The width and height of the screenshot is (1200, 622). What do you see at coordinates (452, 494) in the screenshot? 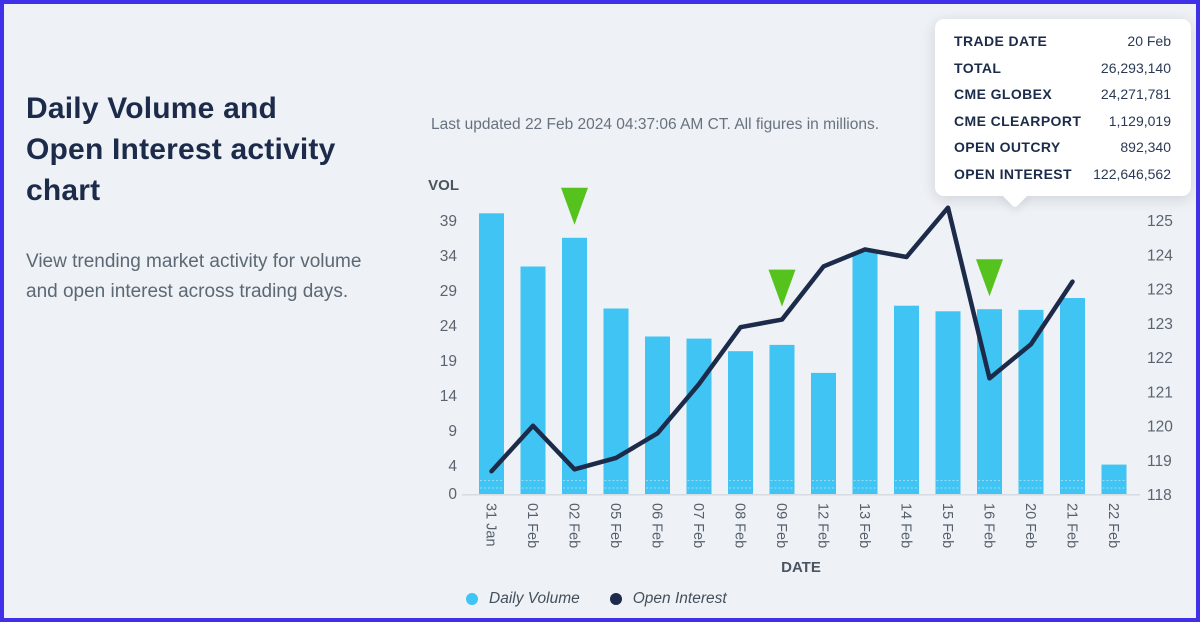
I see `y-left-tick-label: 0` at bounding box center [452, 494].